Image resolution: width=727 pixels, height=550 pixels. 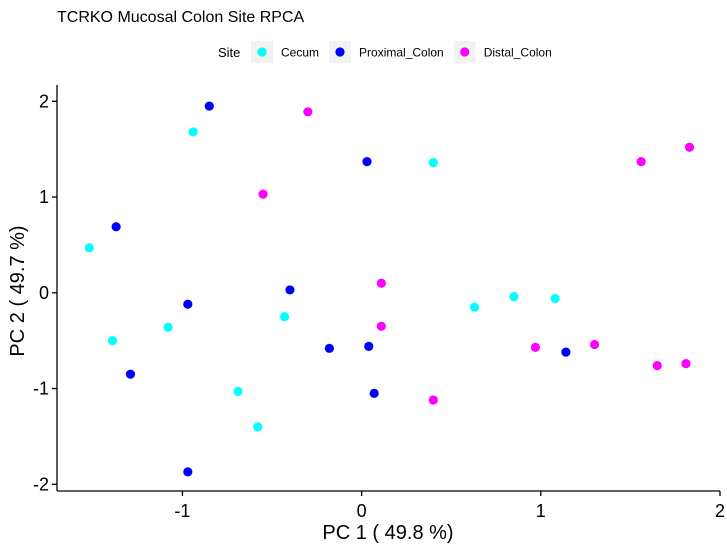 What do you see at coordinates (181, 17) in the screenshot?
I see `chart-title: TCRKO Mucosal Colon Site RPCA` at bounding box center [181, 17].